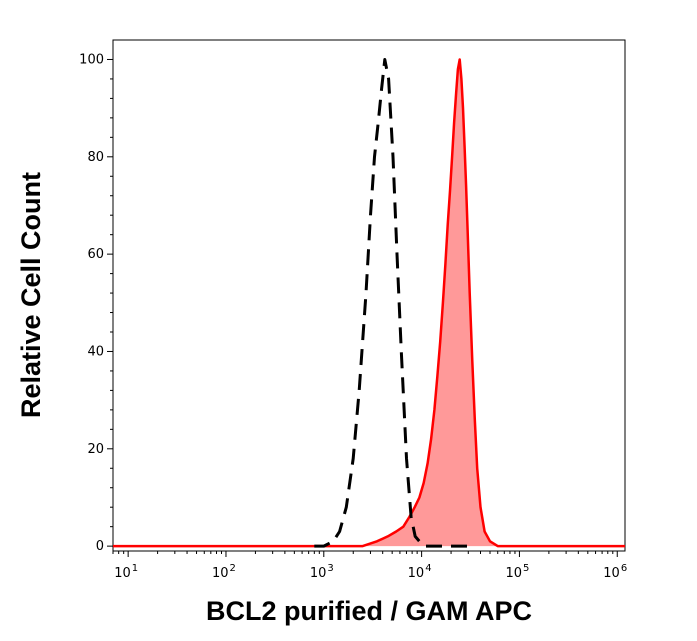 This screenshot has width=697, height=641. Describe the element at coordinates (135, 568) in the screenshot. I see `x-tick-exponent: 1` at that location.